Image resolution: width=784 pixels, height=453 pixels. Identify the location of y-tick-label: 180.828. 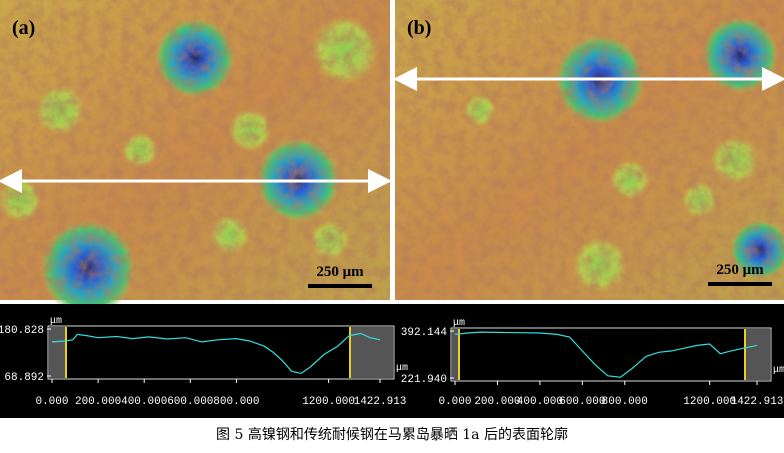
(22, 331).